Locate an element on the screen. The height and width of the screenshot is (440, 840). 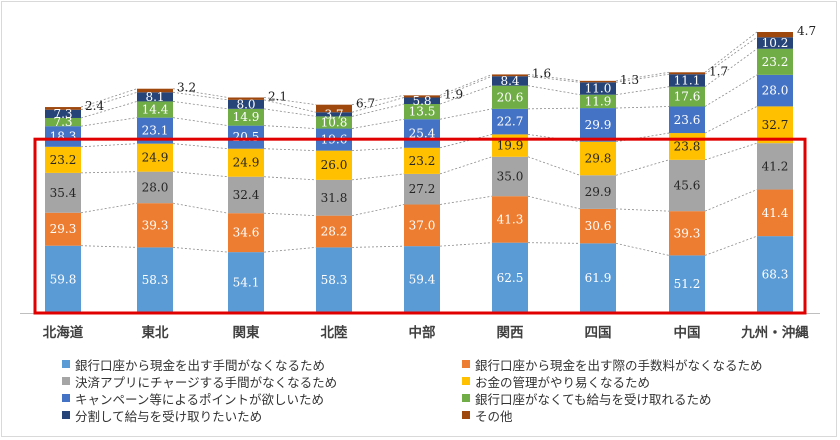
legend-label: お金の管理がやり易くなるため is located at coordinates (563, 382).